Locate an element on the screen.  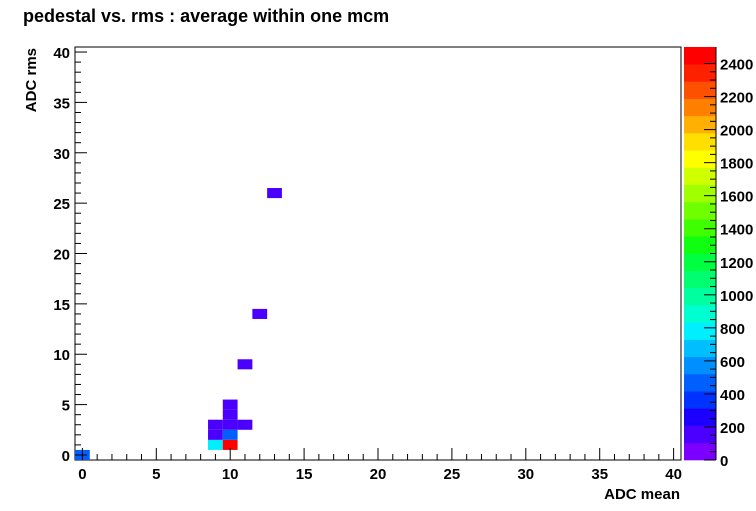
colorbar-tick-label: 0 is located at coordinates (724, 461).